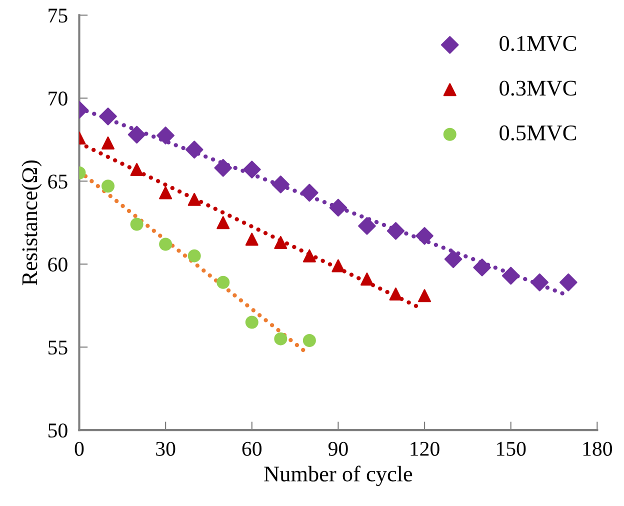  What do you see at coordinates (597, 449) in the screenshot?
I see `x-tick-label: 180` at bounding box center [597, 449].